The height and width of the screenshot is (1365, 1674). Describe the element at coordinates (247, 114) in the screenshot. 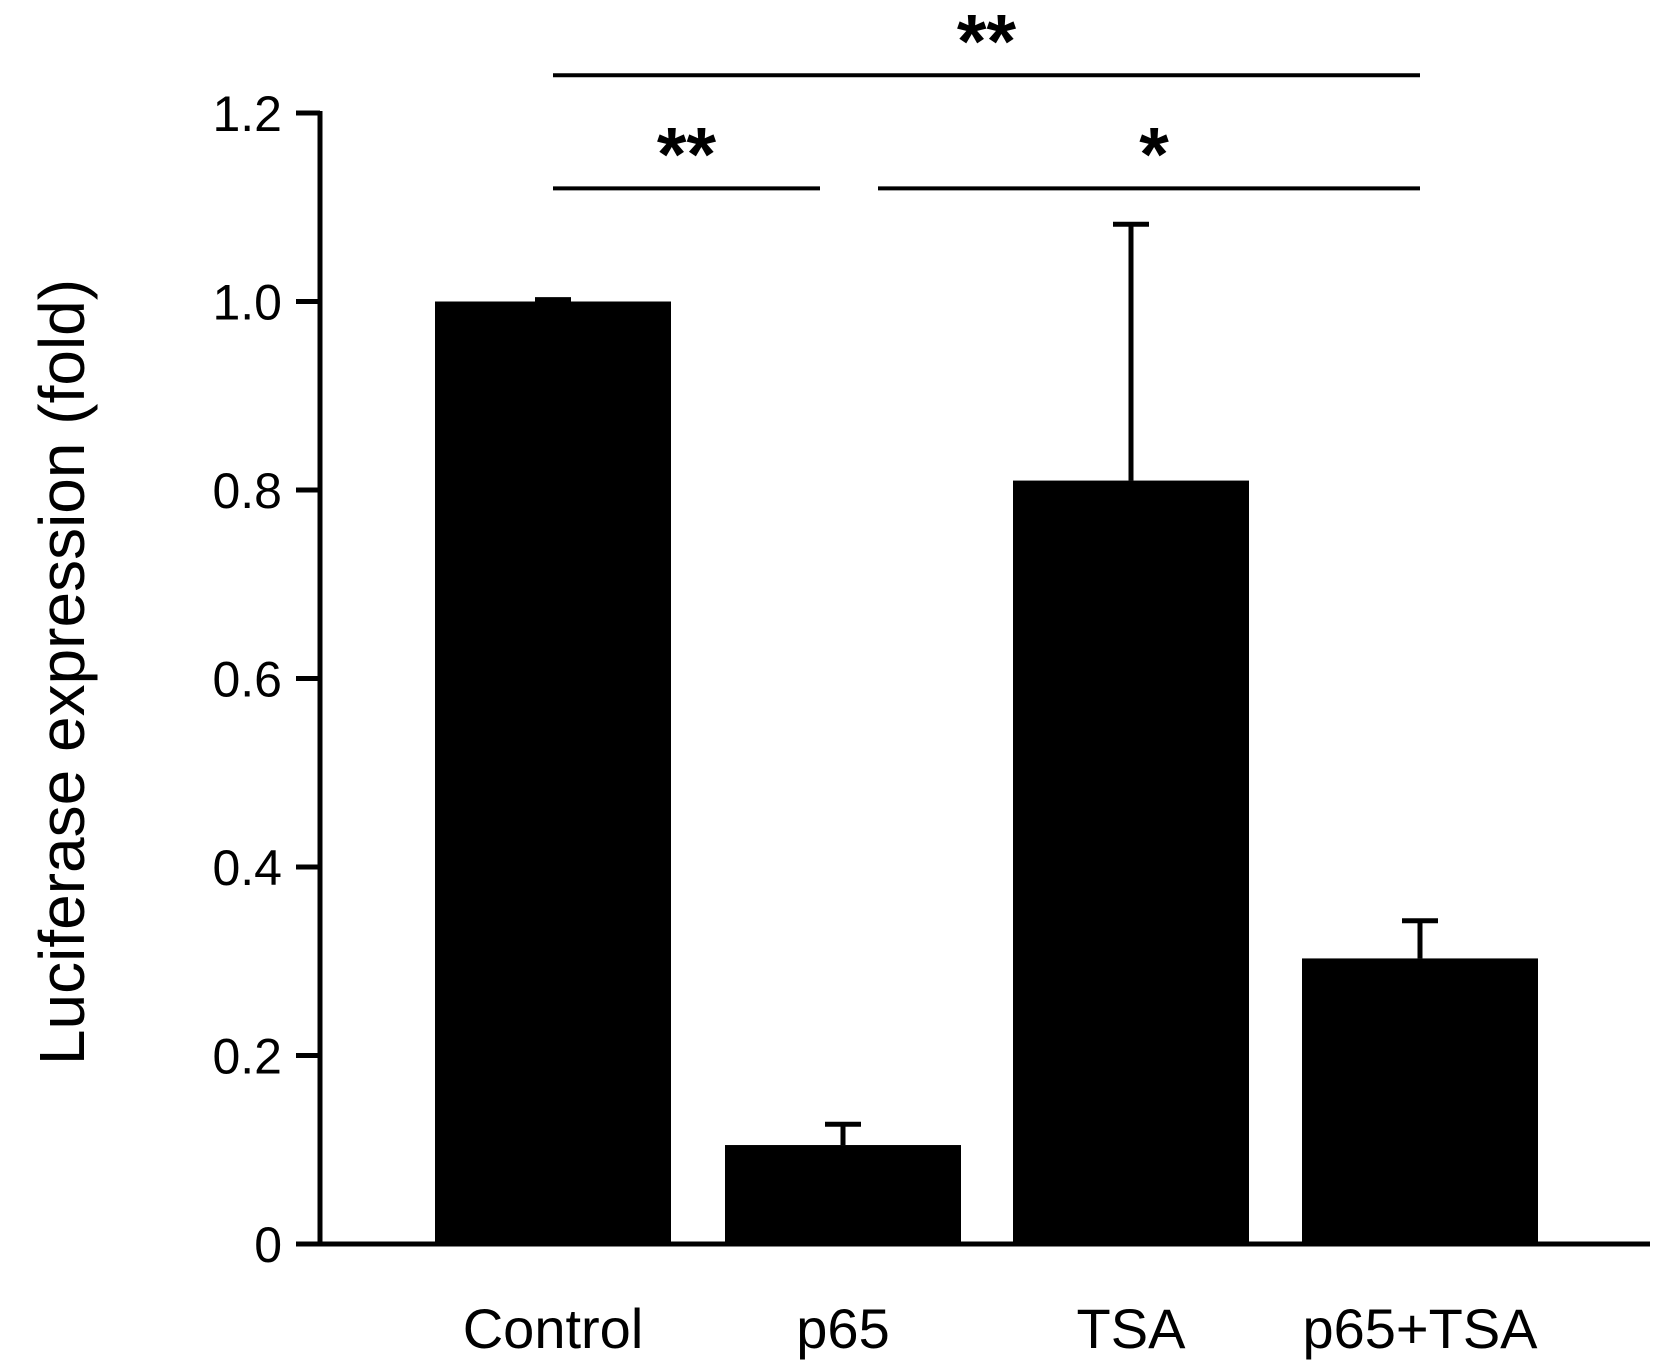

I see `y-tick-label: 1.2` at that location.